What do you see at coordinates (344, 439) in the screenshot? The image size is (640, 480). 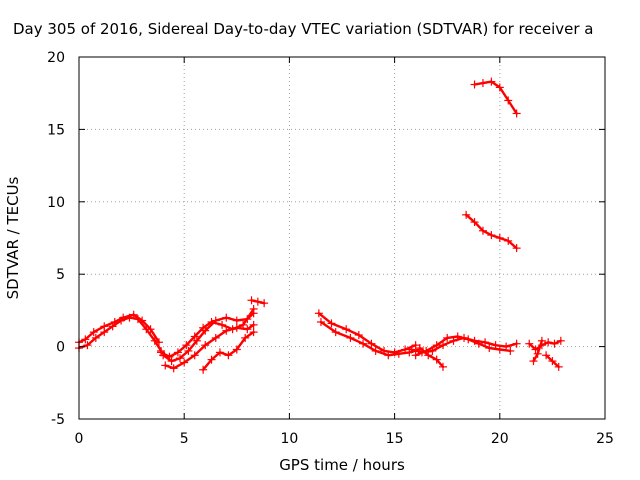 I see `x-tick-labels: 0 5 10 15 20 25` at bounding box center [344, 439].